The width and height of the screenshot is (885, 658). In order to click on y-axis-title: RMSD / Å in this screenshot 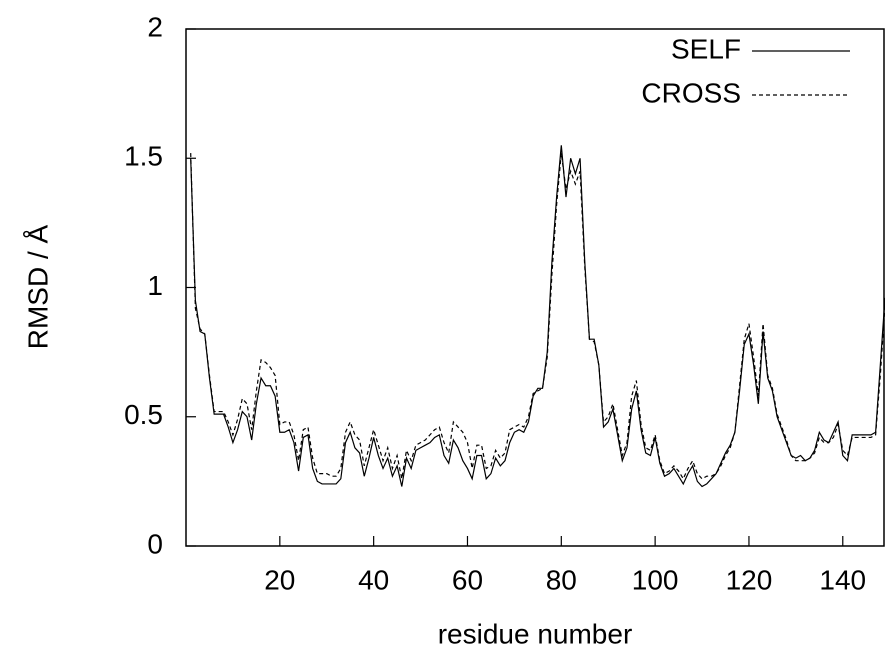, I will do `click(37, 286)`.